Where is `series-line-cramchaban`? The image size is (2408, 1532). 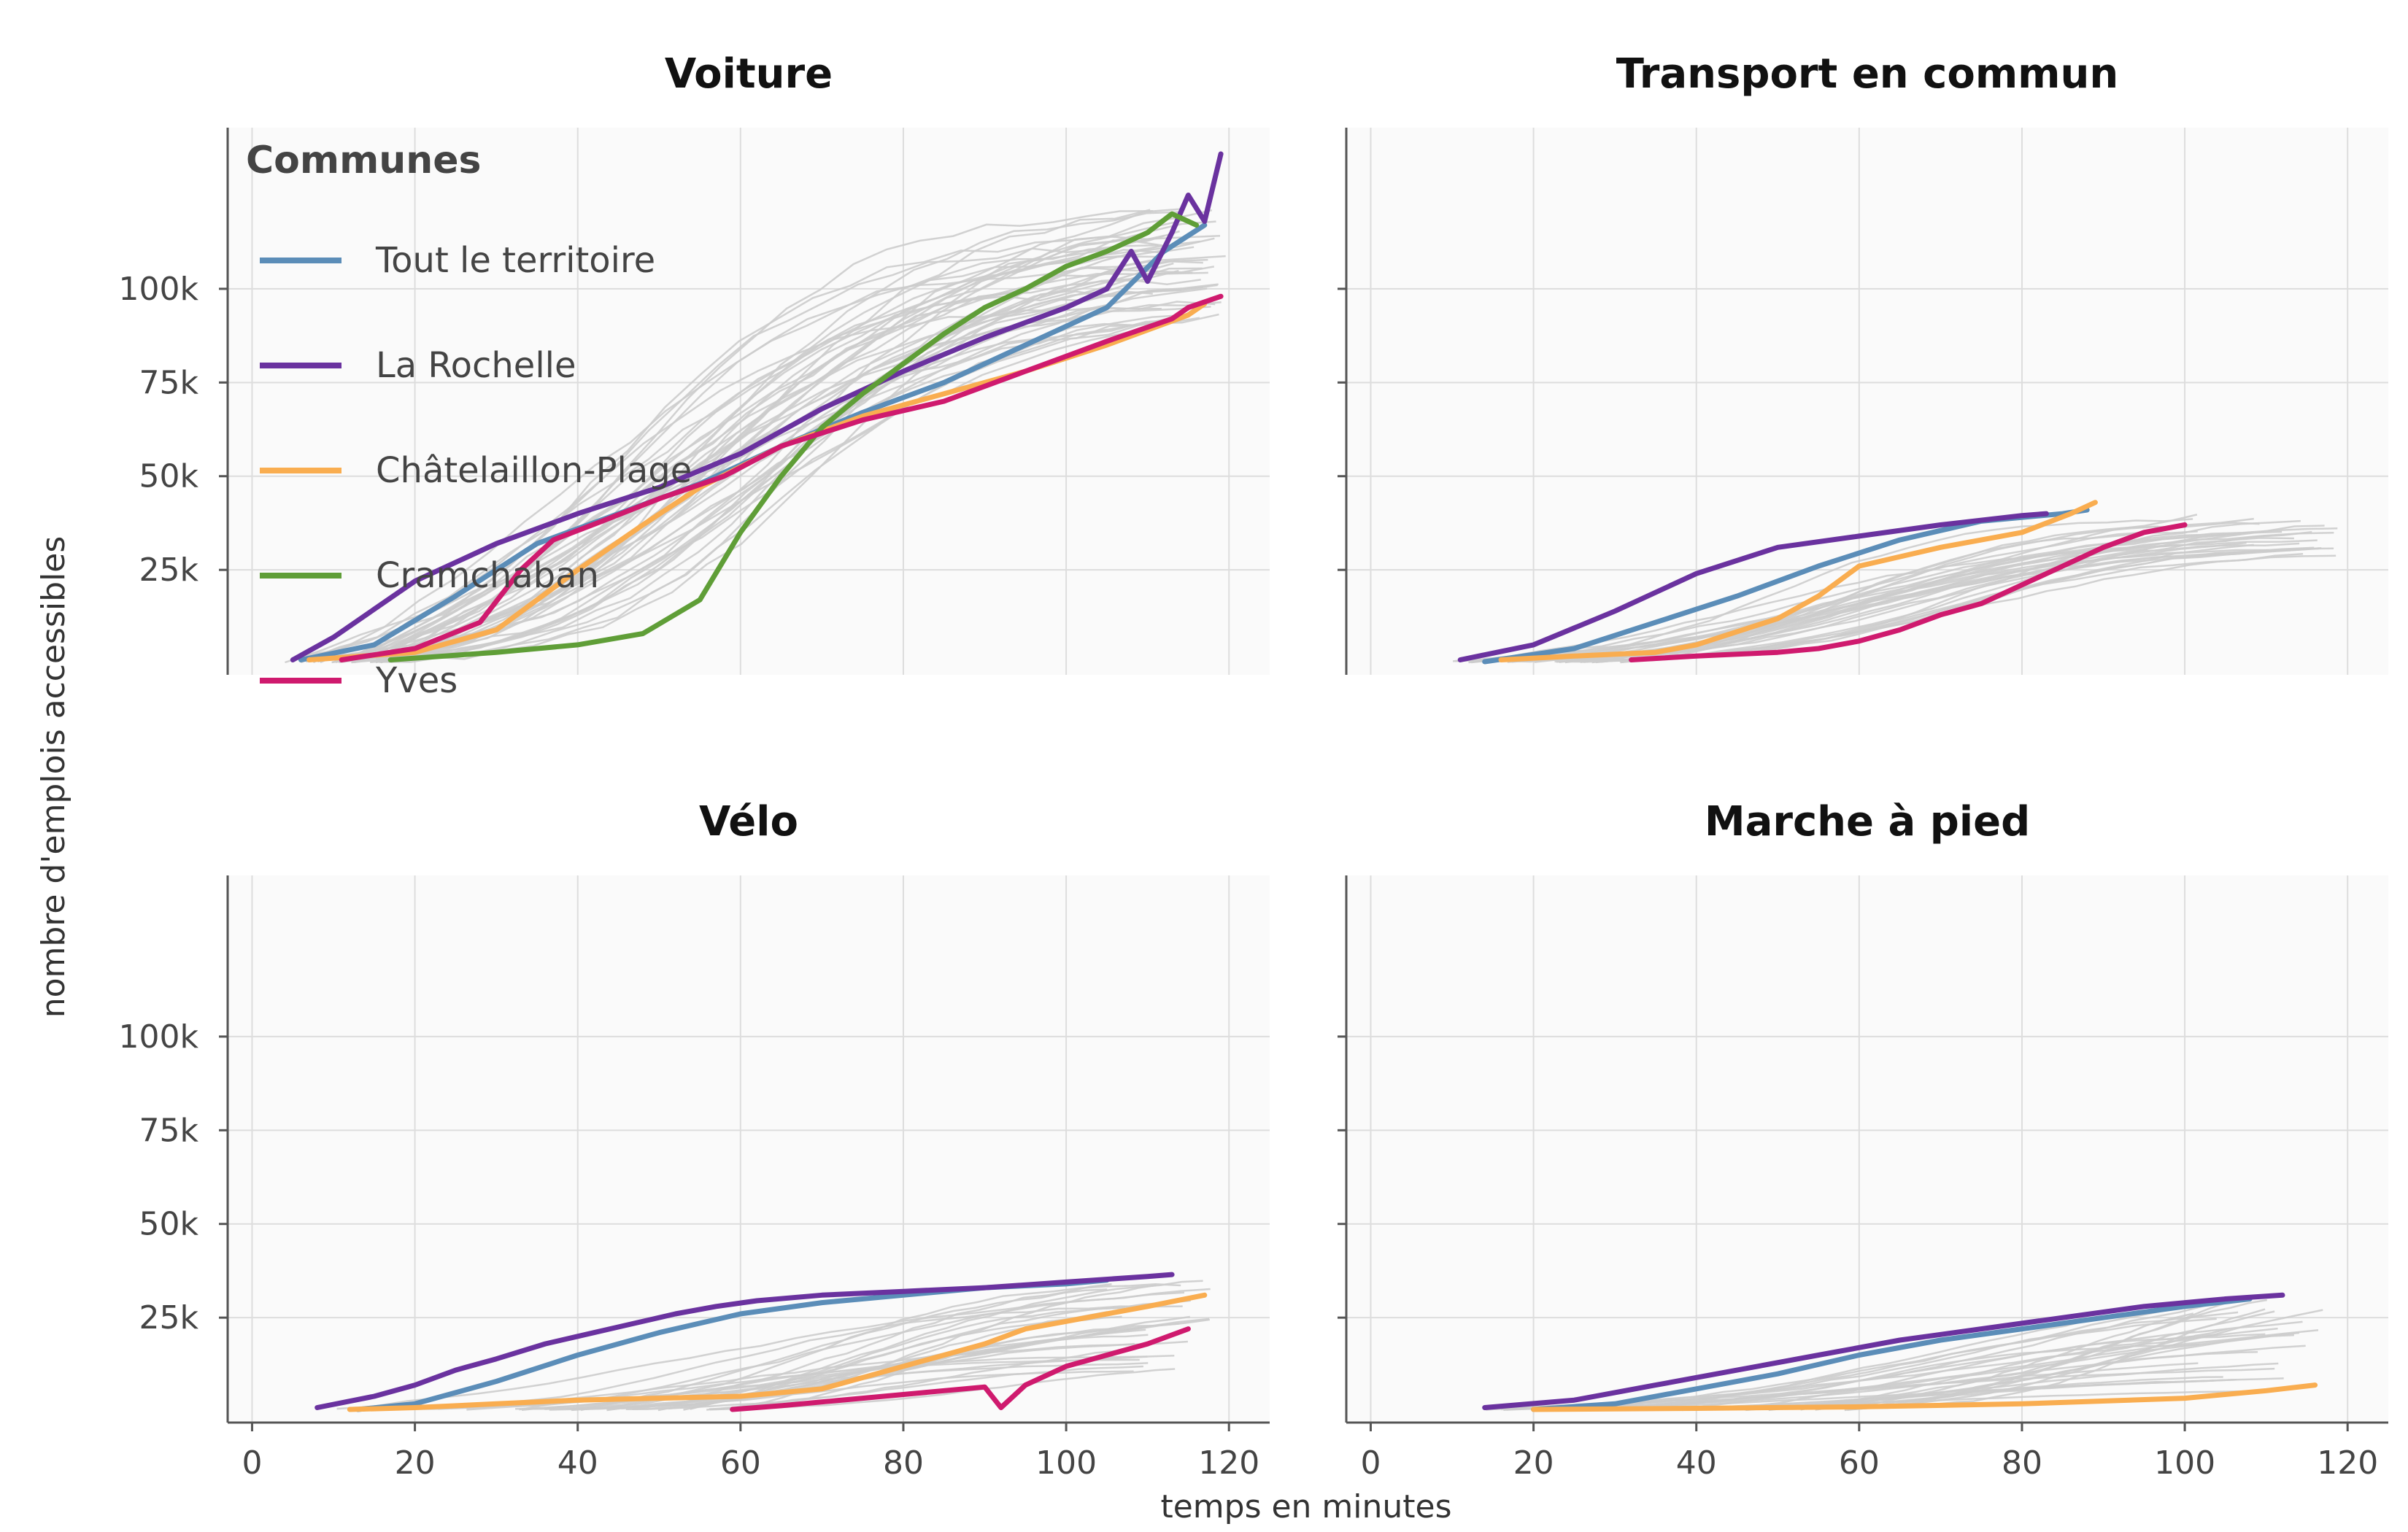 series-line-cramchaban is located at coordinates (793, 437).